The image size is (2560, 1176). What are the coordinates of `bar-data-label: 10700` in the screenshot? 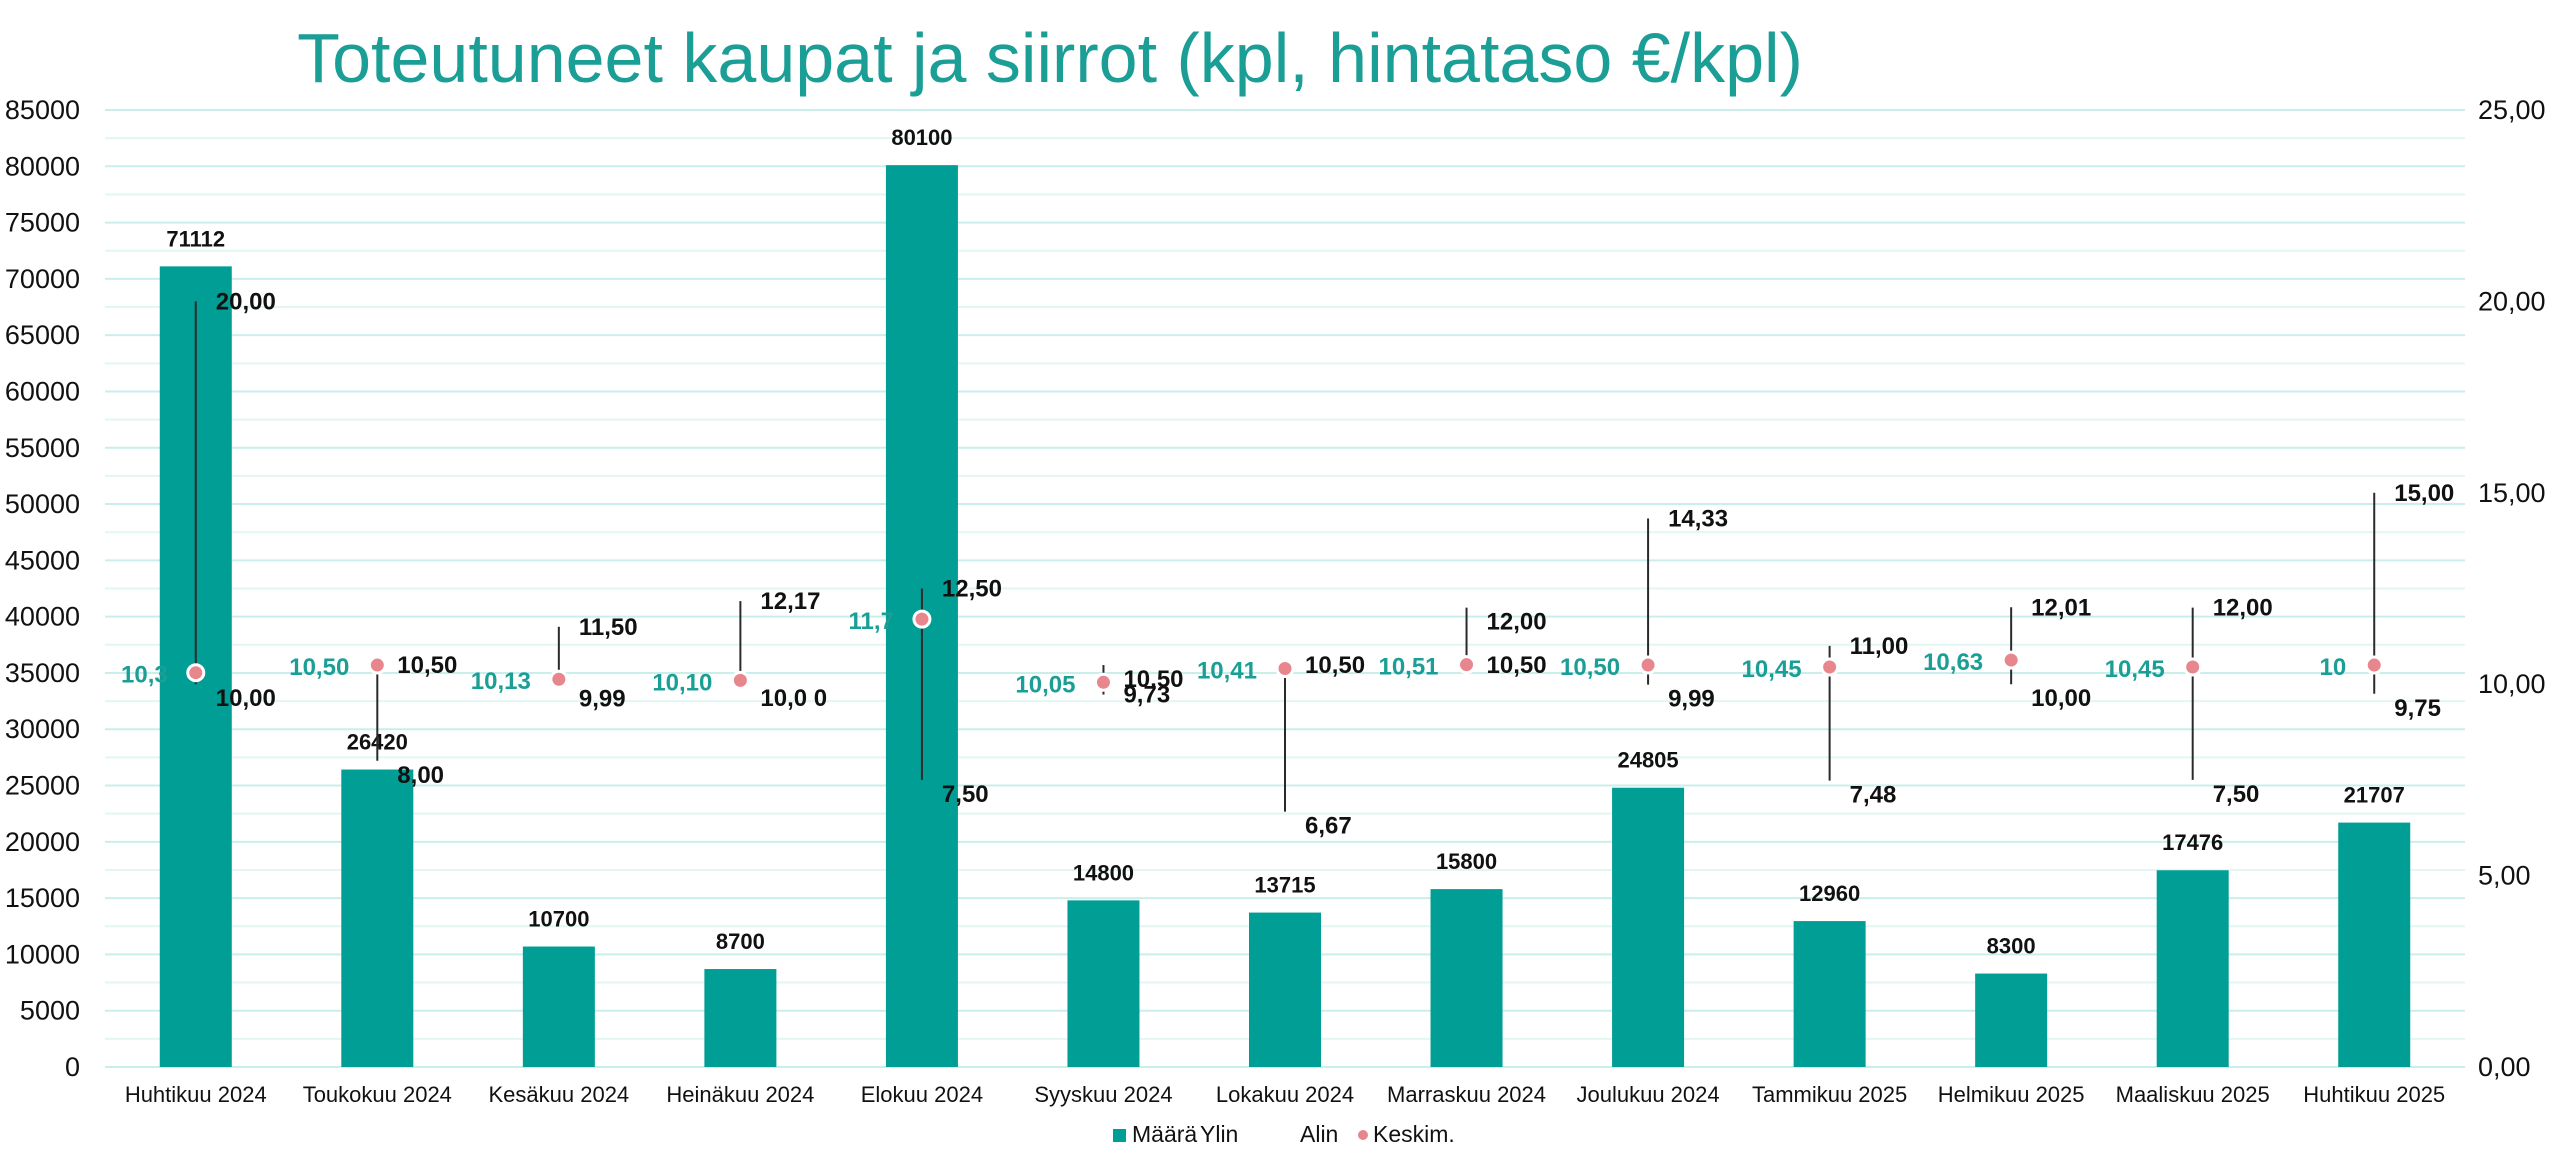 It's located at (558, 919).